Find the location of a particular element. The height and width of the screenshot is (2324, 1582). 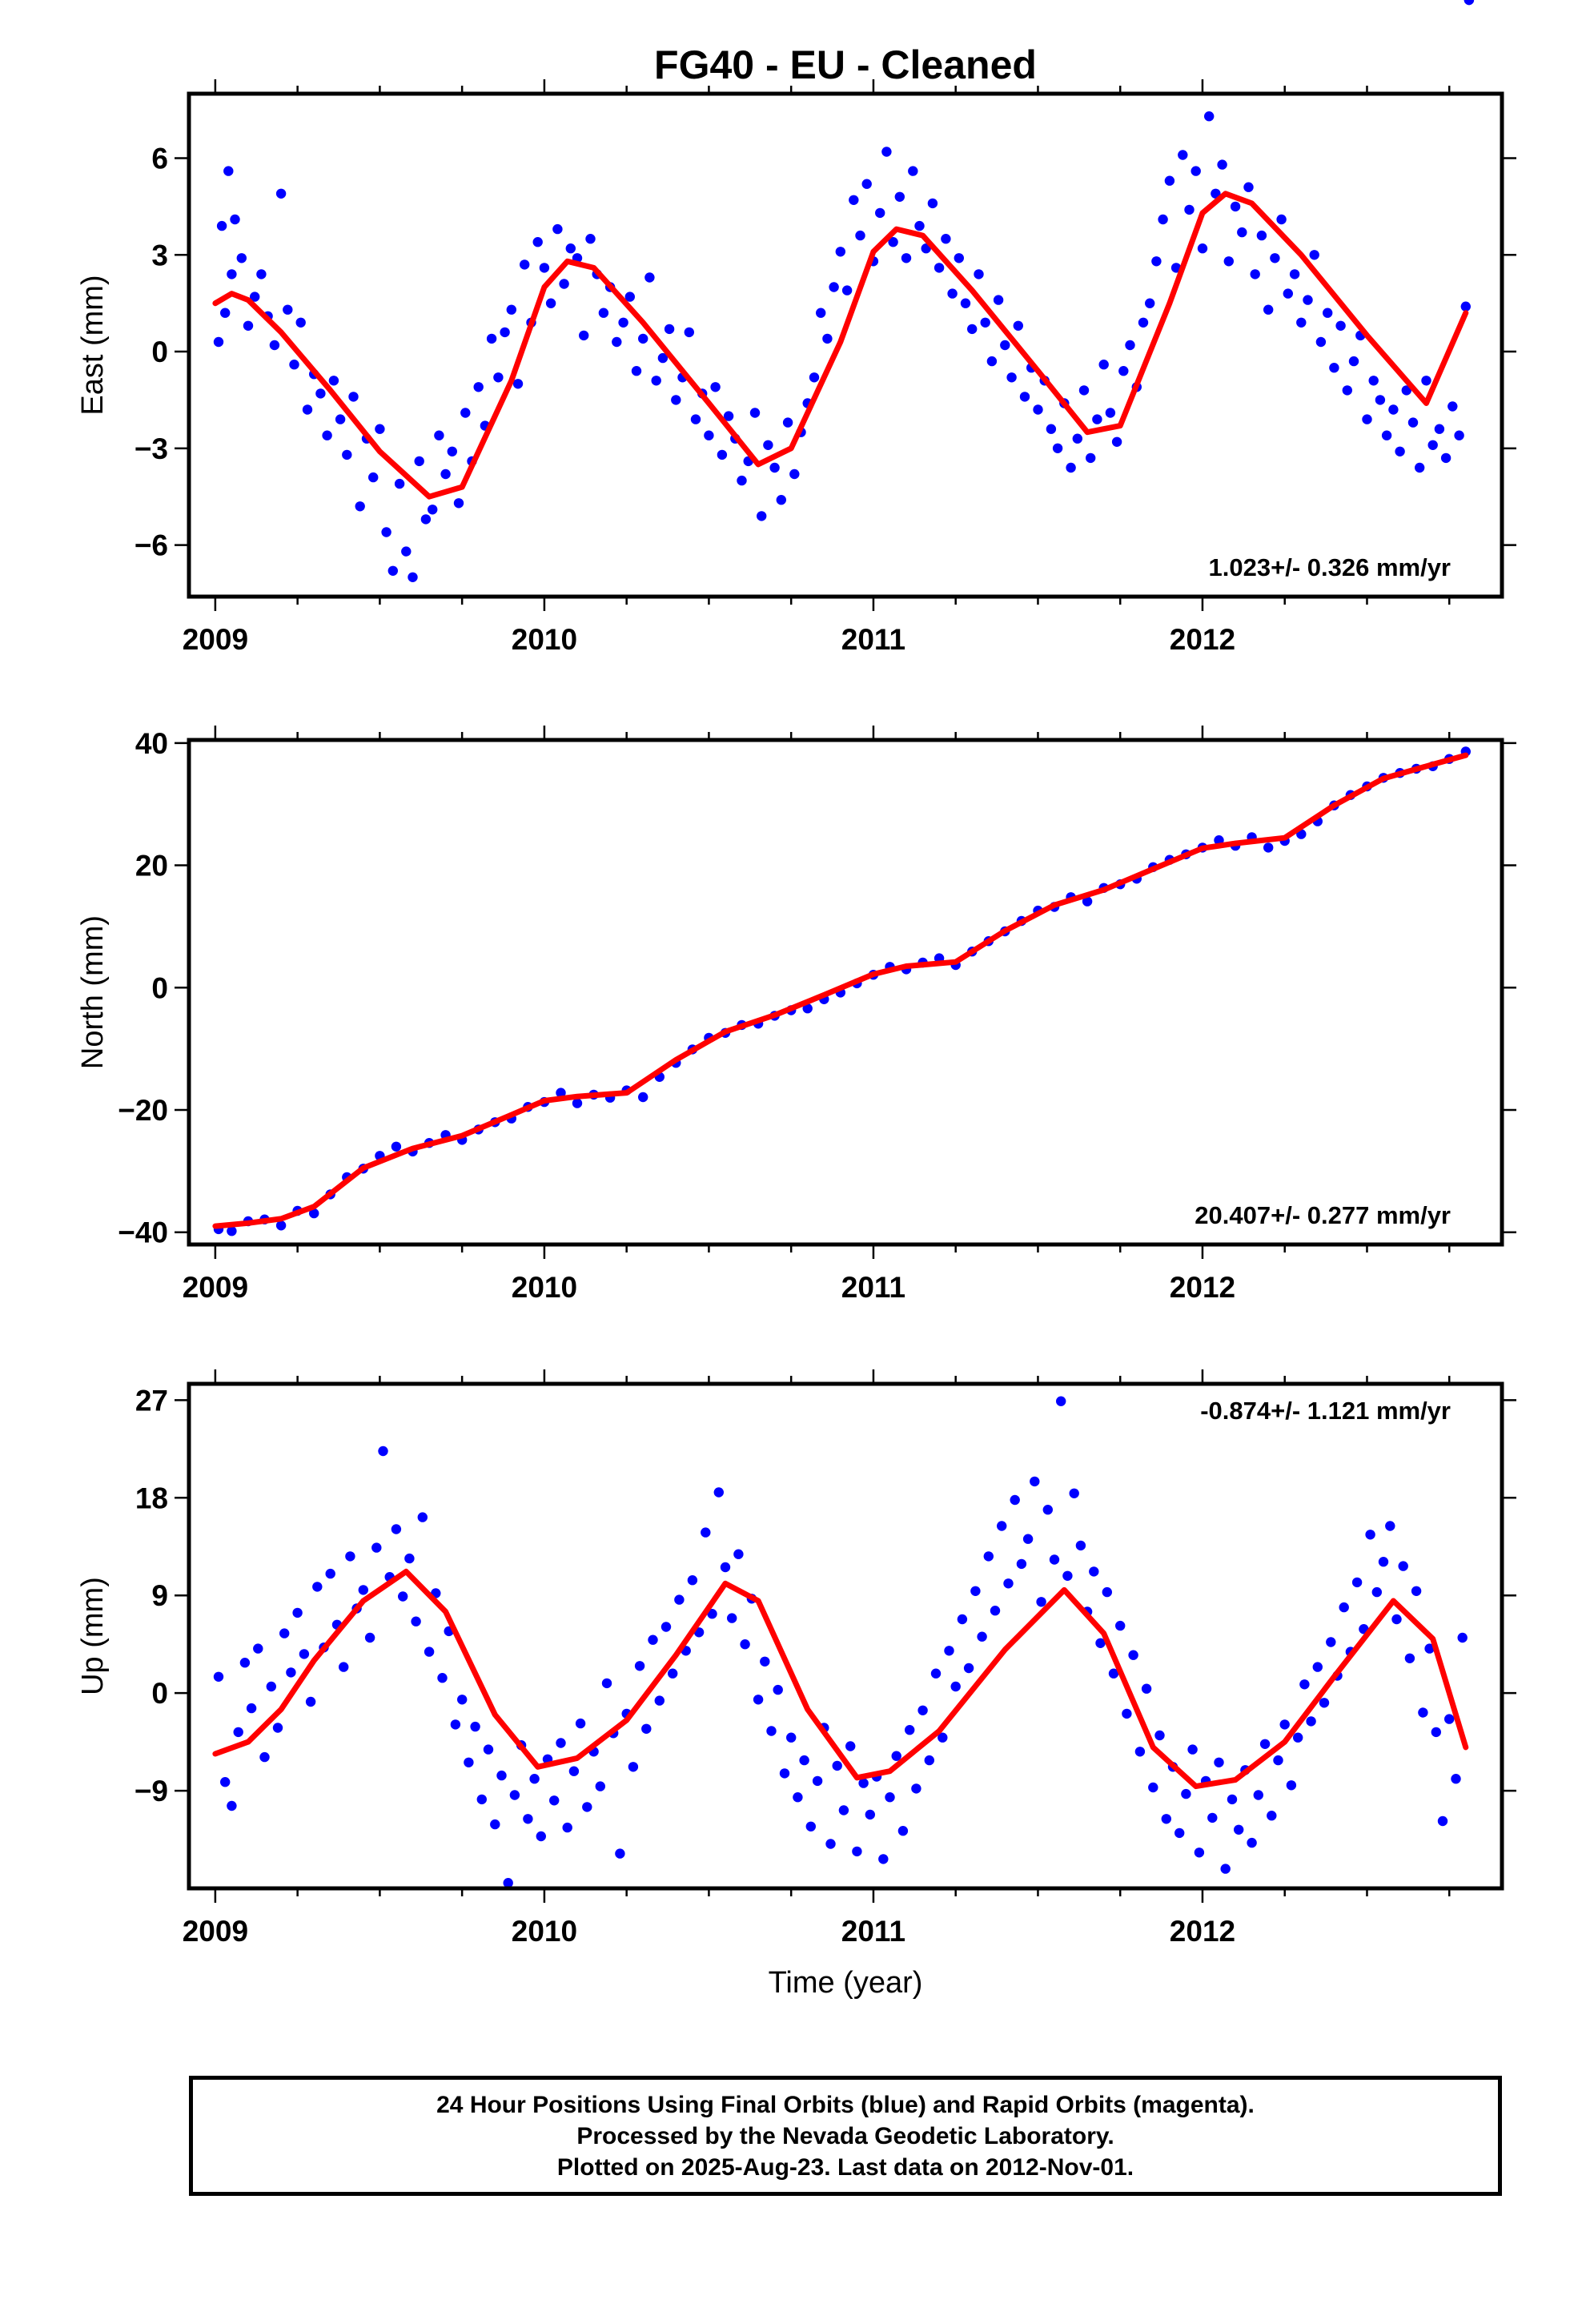

rate-label-north: 20.407+/- 0.277 mm/yr is located at coordinates (1323, 1215).